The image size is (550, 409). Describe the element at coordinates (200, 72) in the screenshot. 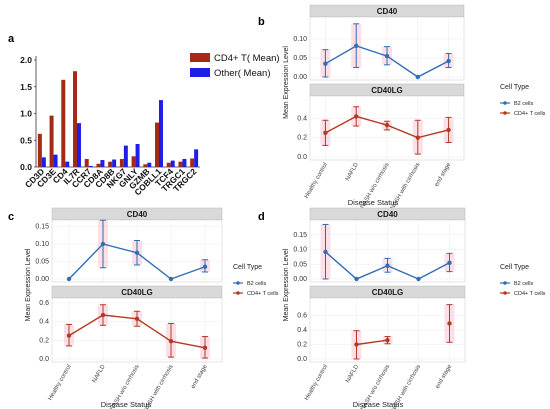

I see `legend-swatch` at that location.